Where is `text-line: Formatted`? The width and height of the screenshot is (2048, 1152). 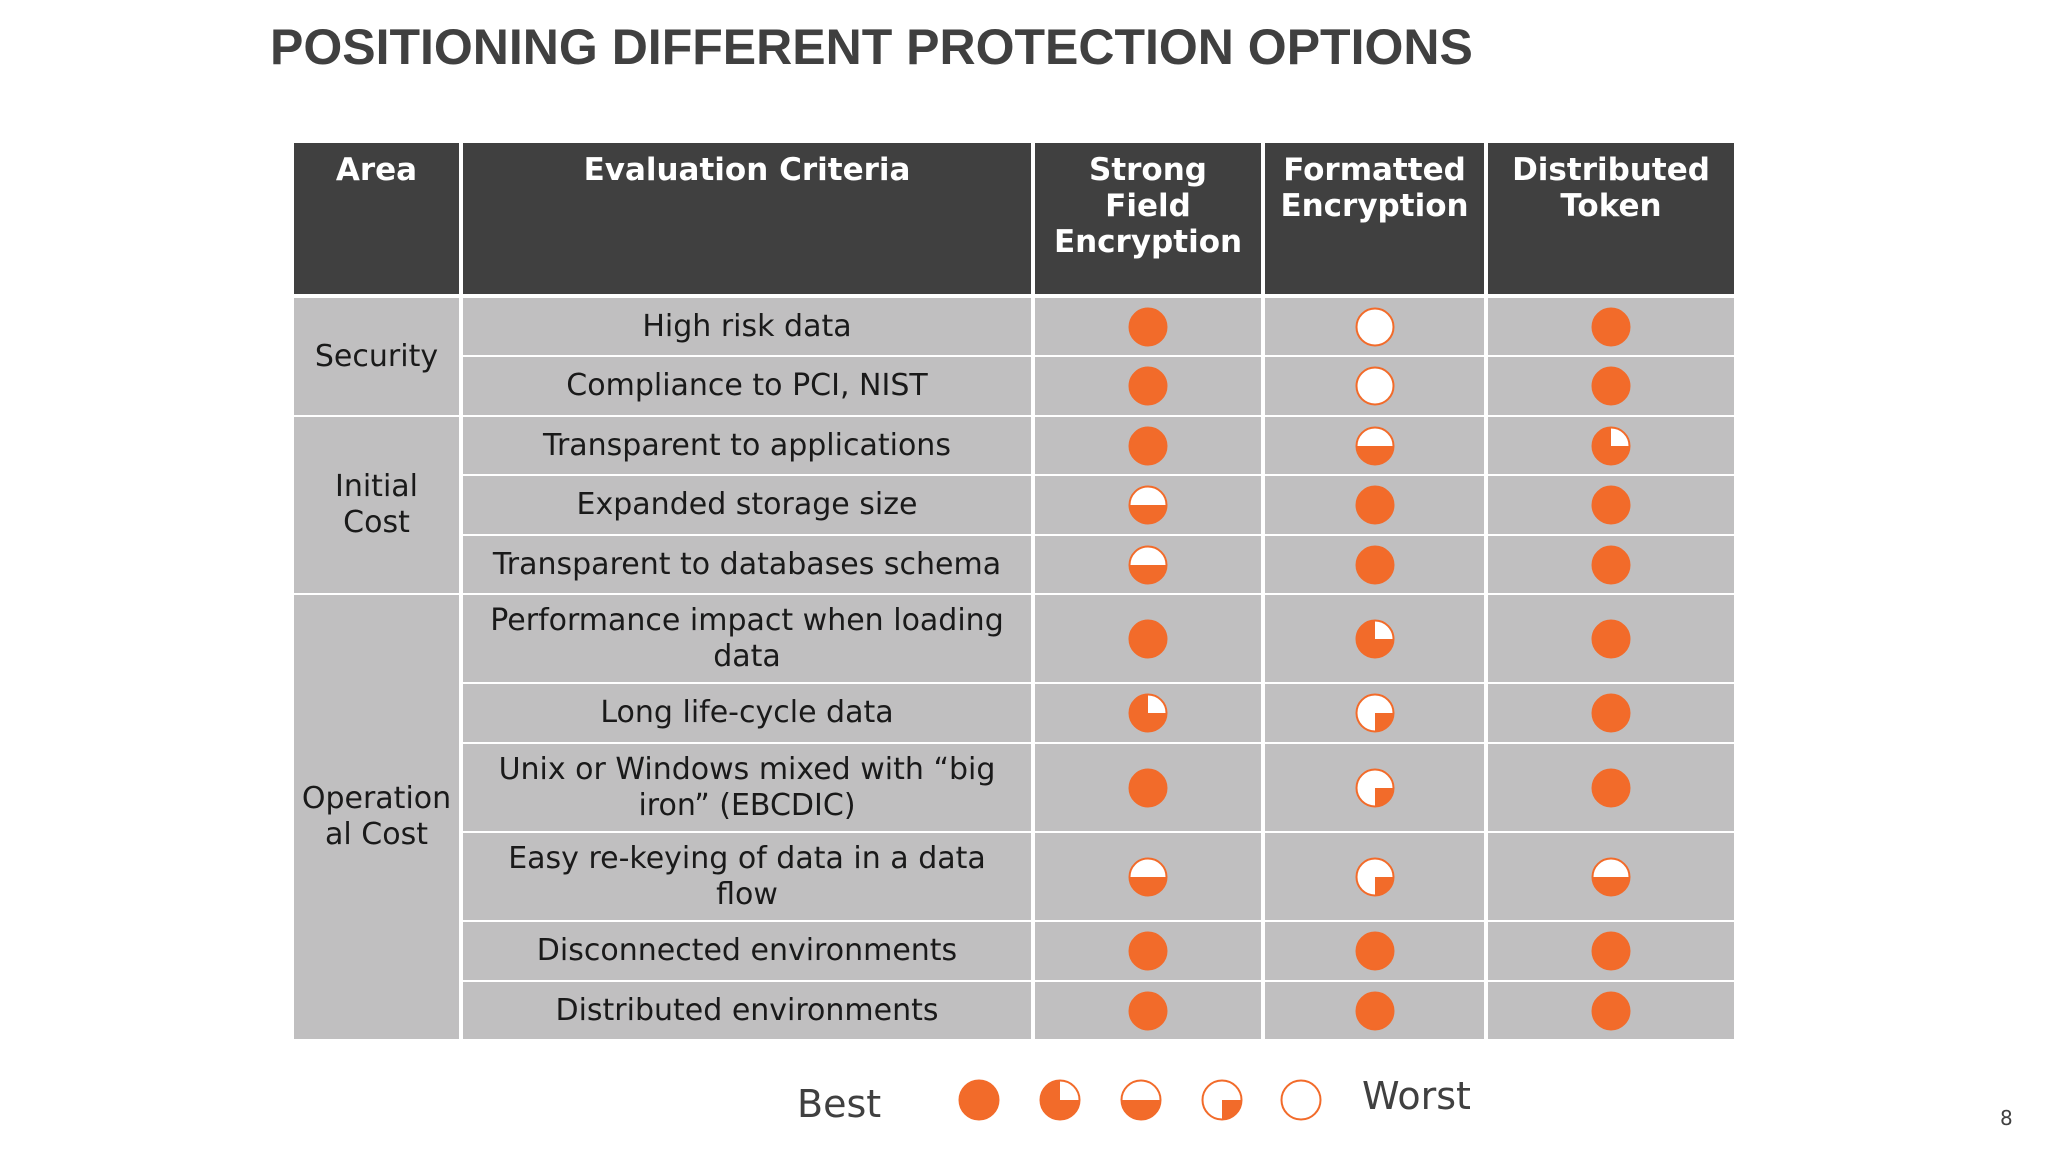
text-line: Formatted is located at coordinates (1374, 170).